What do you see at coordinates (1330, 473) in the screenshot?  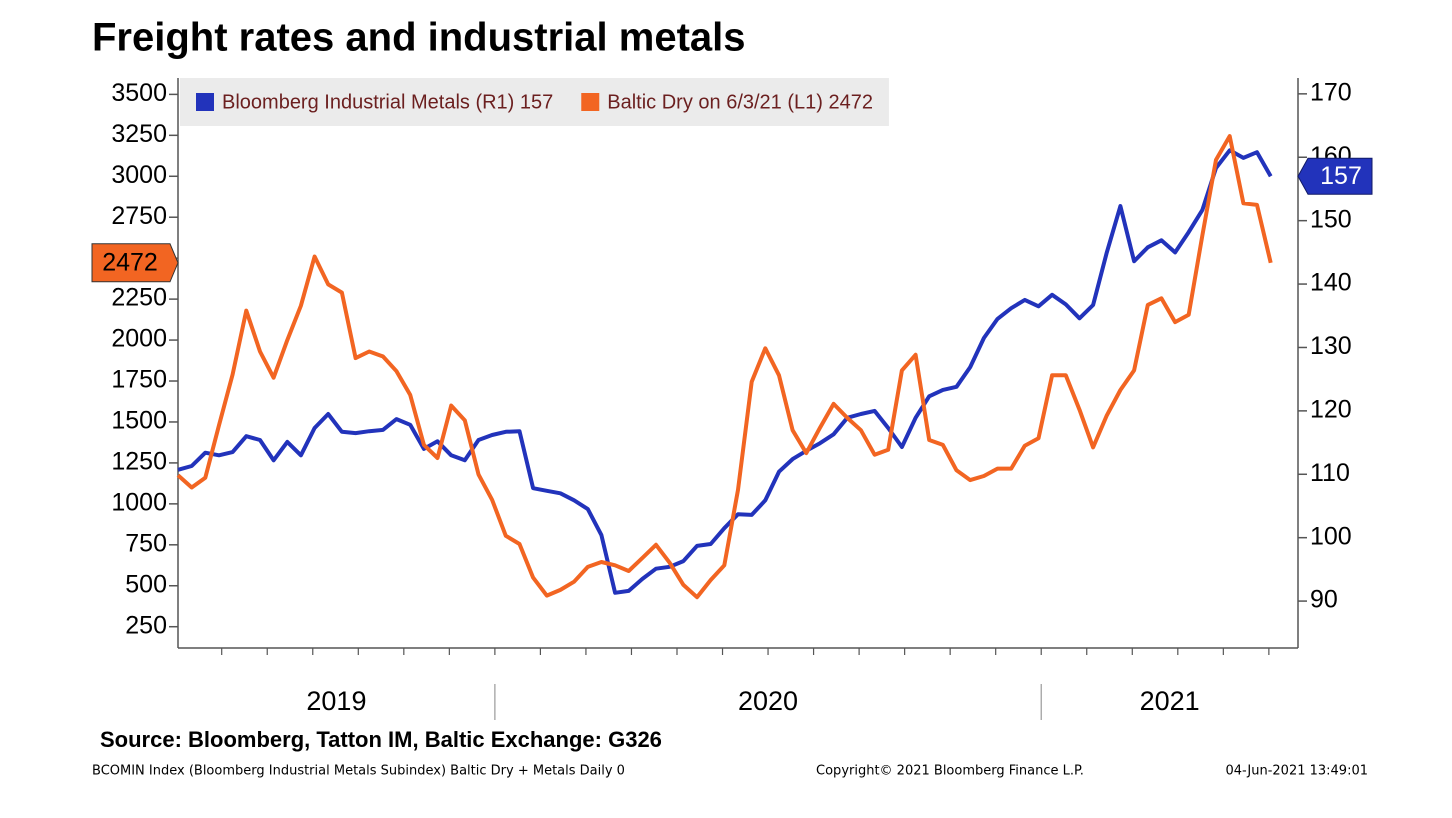 I see `y2-tick-label: 110` at bounding box center [1330, 473].